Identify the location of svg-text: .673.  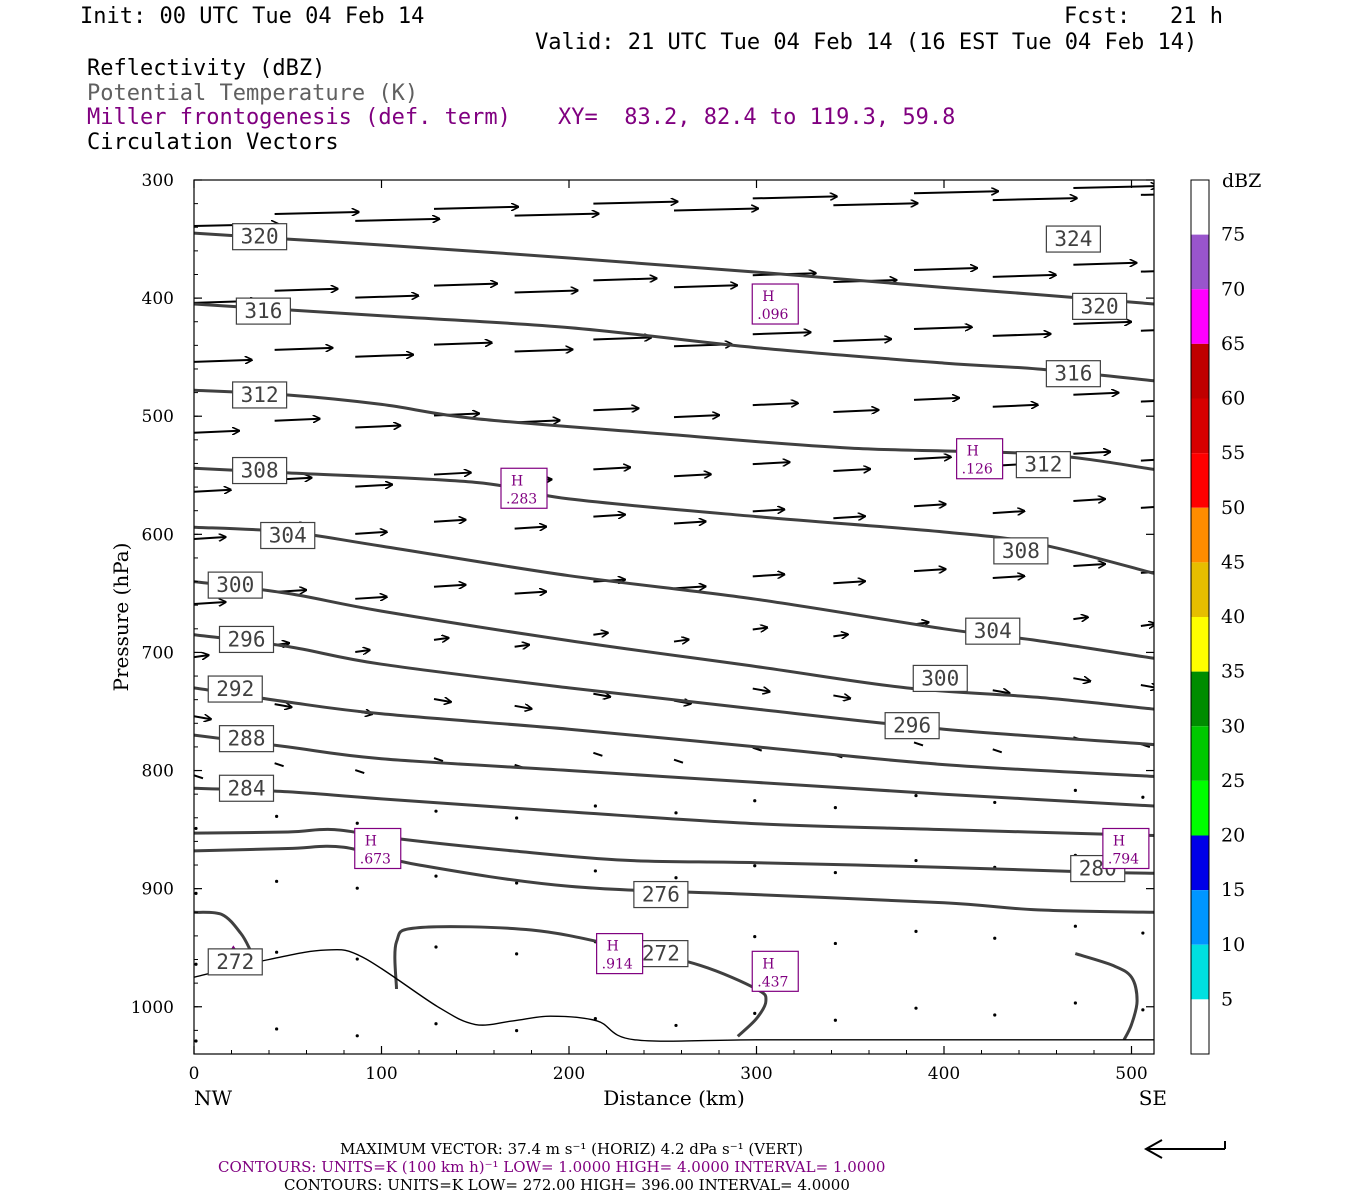
(375, 859).